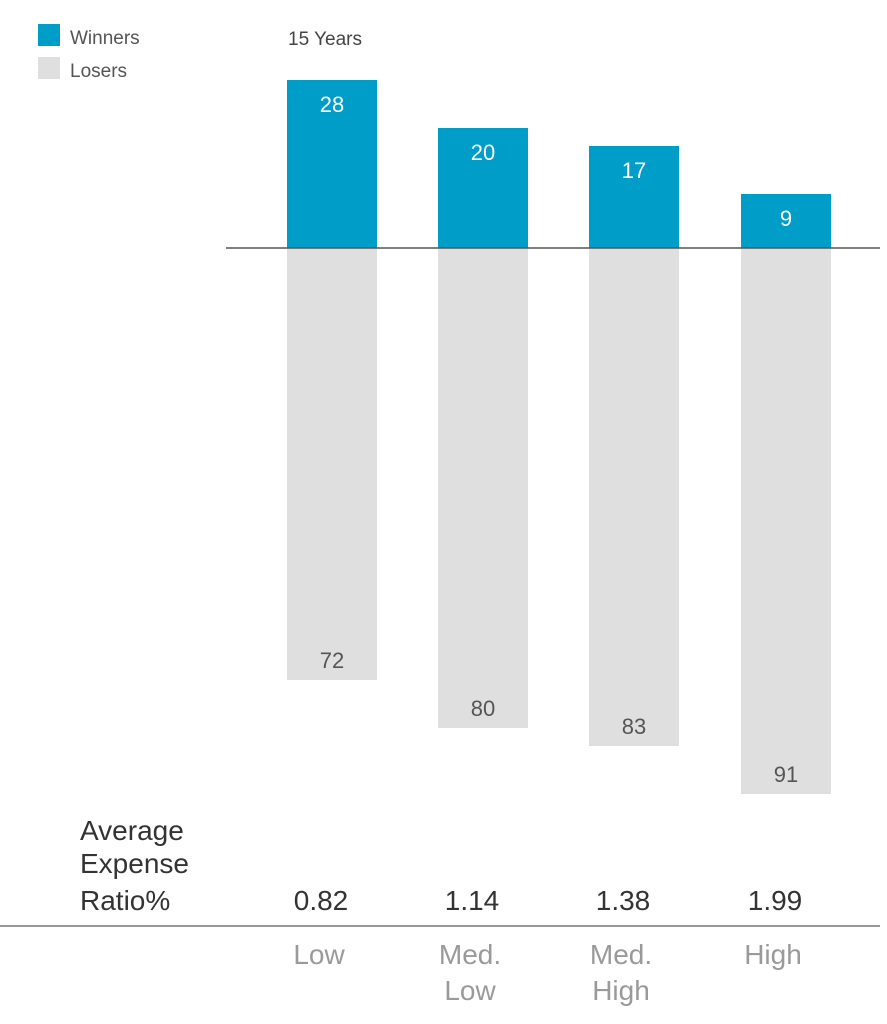 The width and height of the screenshot is (887, 1024). What do you see at coordinates (134, 863) in the screenshot?
I see `expense-ratio-title-line-2: Expense` at bounding box center [134, 863].